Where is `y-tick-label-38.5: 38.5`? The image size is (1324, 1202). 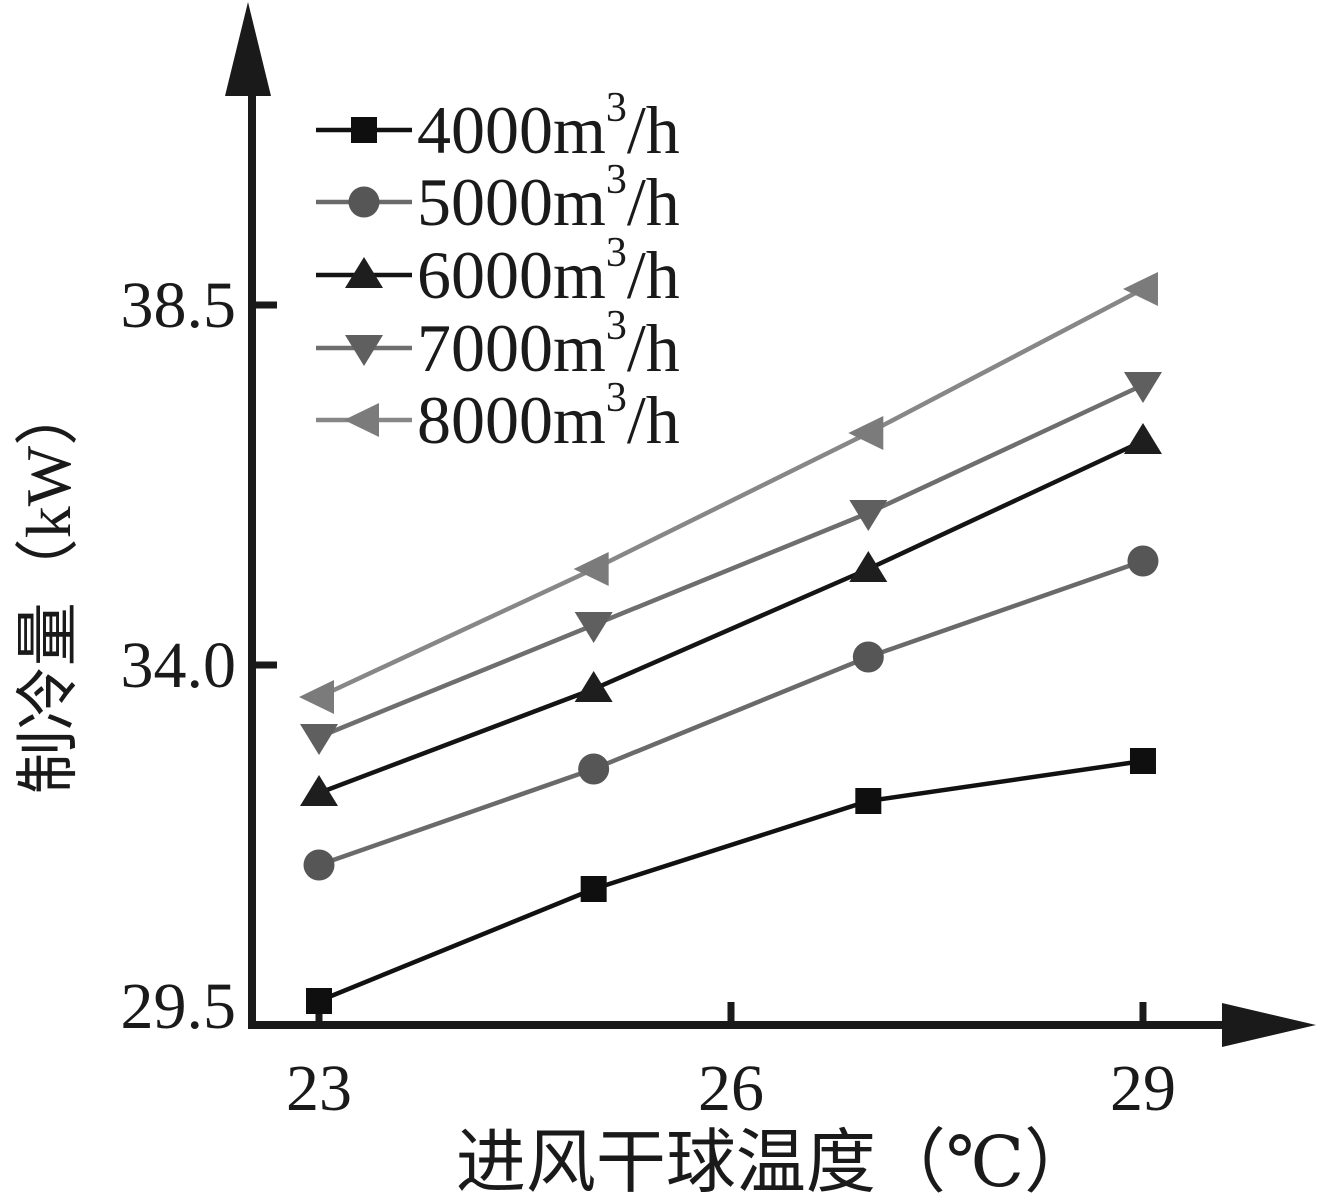
y-tick-label-38.5: 38.5 is located at coordinates (179, 305).